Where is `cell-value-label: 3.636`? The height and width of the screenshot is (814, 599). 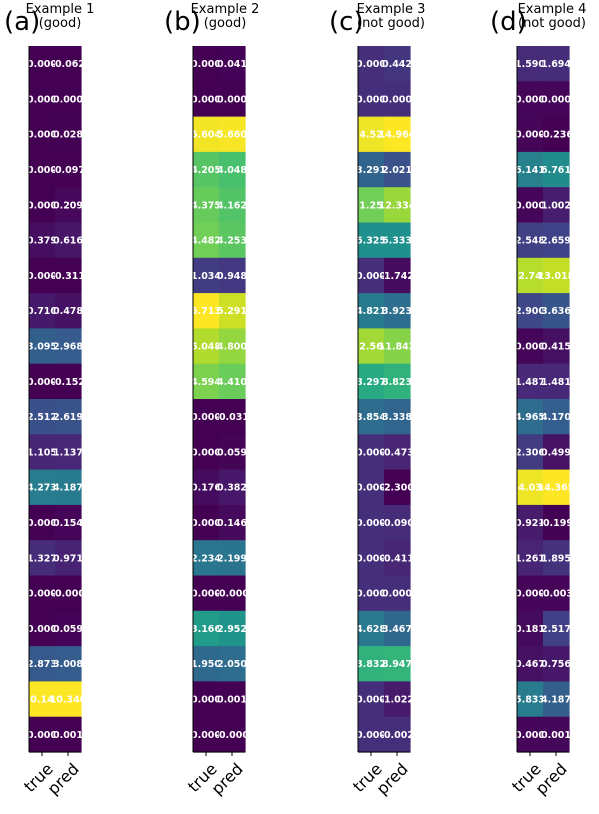
cell-value-label: 3.636 is located at coordinates (556, 311).